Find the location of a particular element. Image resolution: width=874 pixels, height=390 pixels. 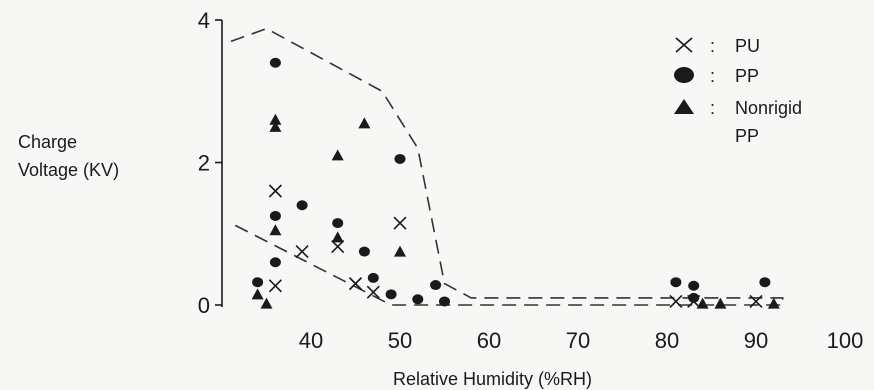

x-ticks: 40 50 60 70 80 90 100 is located at coordinates (581, 340).